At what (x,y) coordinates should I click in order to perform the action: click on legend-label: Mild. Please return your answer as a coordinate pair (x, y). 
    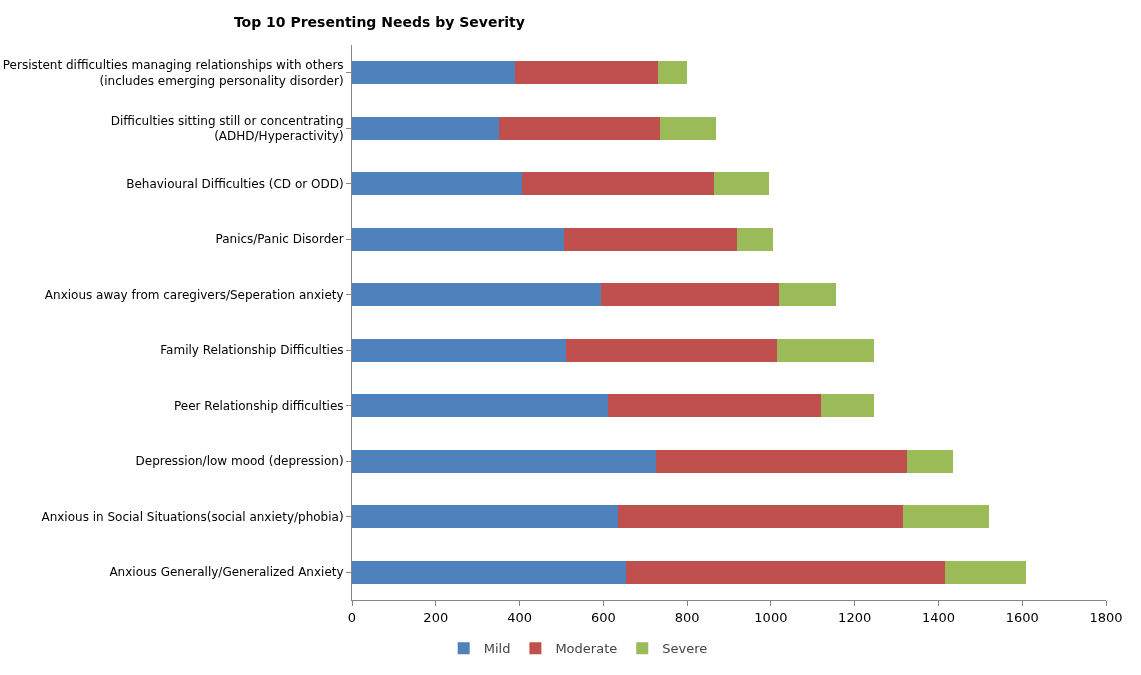
    Looking at the image, I should click on (497, 649).